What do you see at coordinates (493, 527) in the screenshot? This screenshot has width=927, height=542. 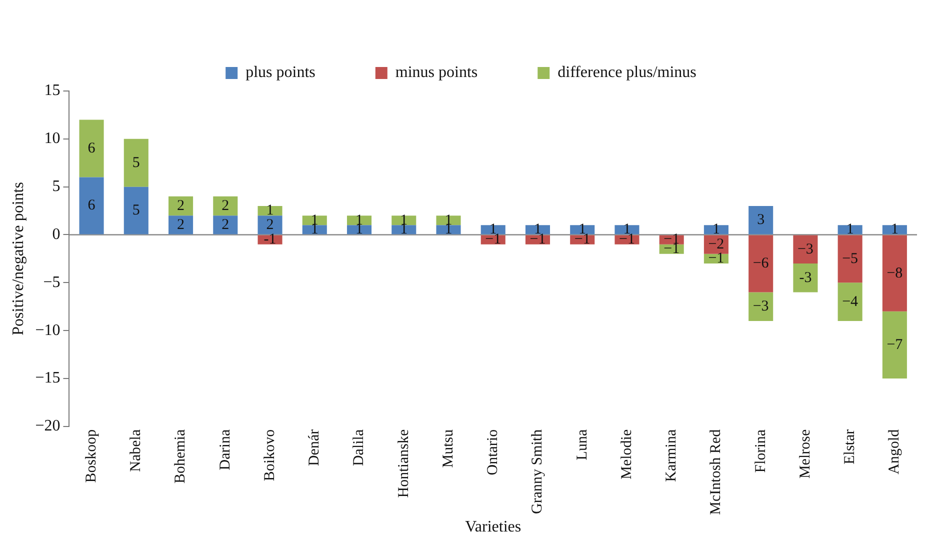 I see `x-axis-title: Varieties` at bounding box center [493, 527].